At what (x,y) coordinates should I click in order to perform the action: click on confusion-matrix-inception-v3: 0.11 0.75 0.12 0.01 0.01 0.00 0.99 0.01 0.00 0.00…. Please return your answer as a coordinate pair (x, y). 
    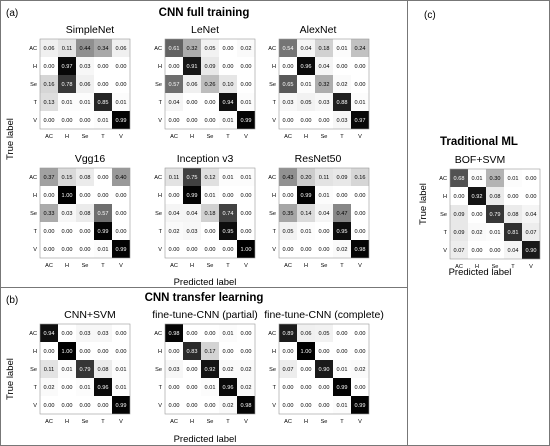
    Looking at the image, I should click on (203, 219).